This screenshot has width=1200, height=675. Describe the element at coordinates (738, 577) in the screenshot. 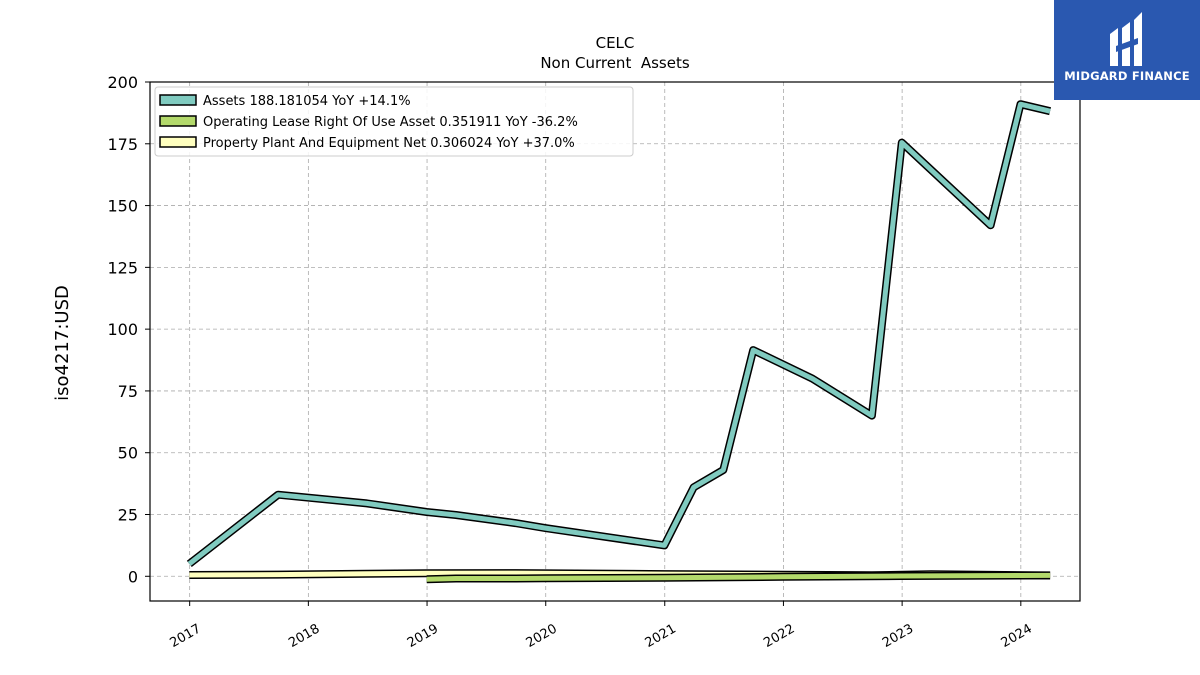

I see `series-operating-lease-right-of-use-asset` at that location.